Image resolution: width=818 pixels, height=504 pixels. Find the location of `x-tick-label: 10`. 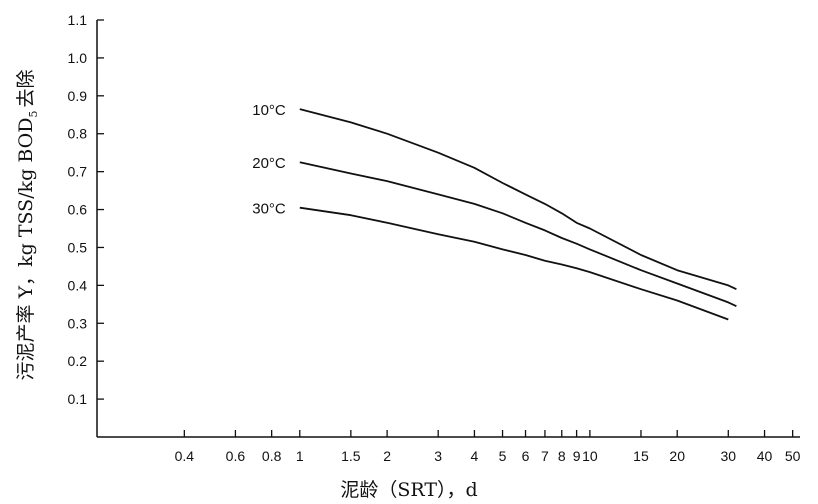

x-tick-label: 10 is located at coordinates (590, 456).